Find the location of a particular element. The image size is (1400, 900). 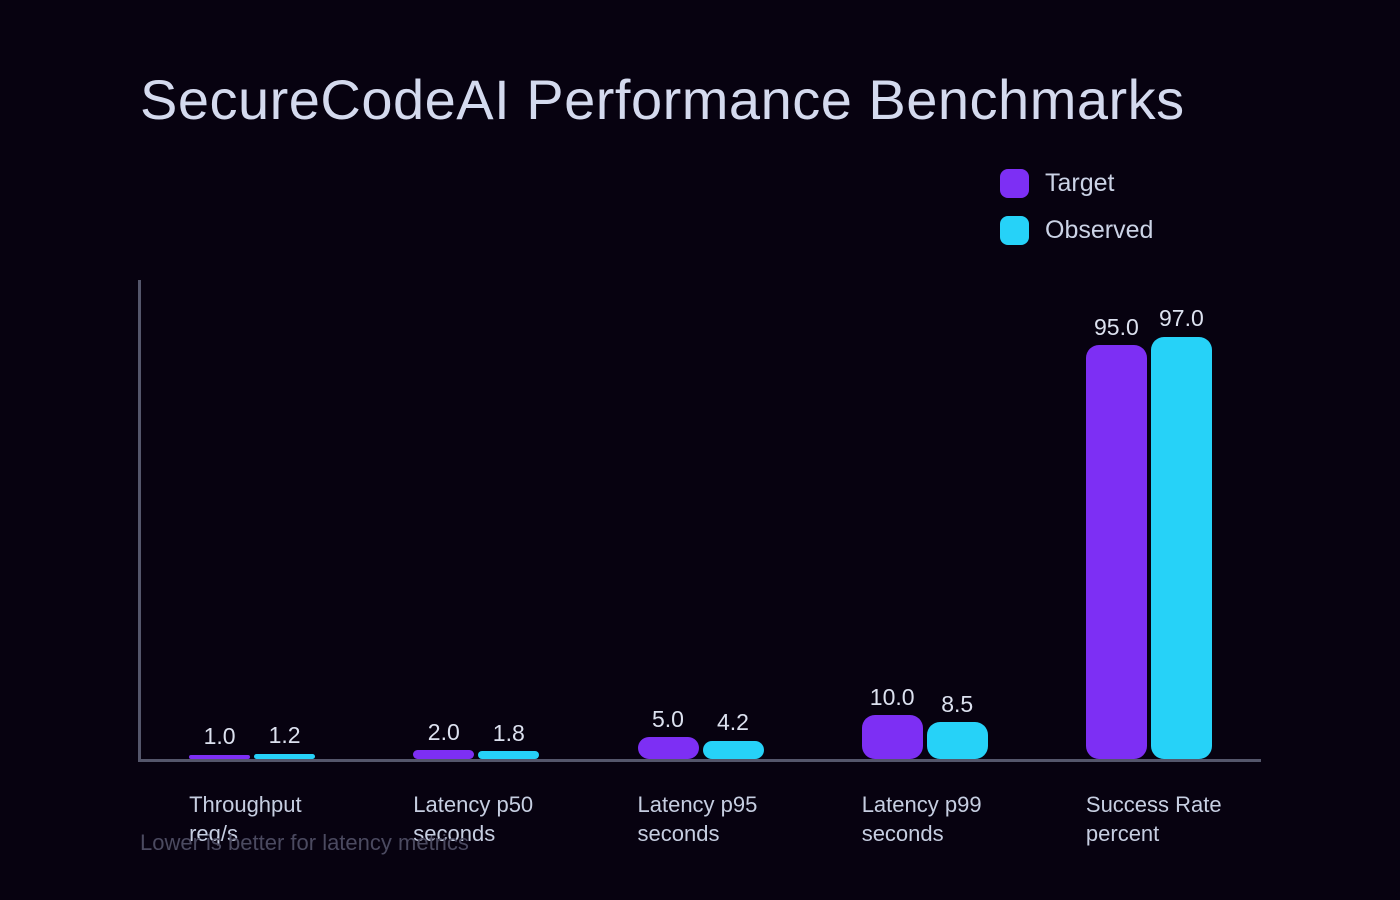

legend-label: Observed is located at coordinates (1099, 230).